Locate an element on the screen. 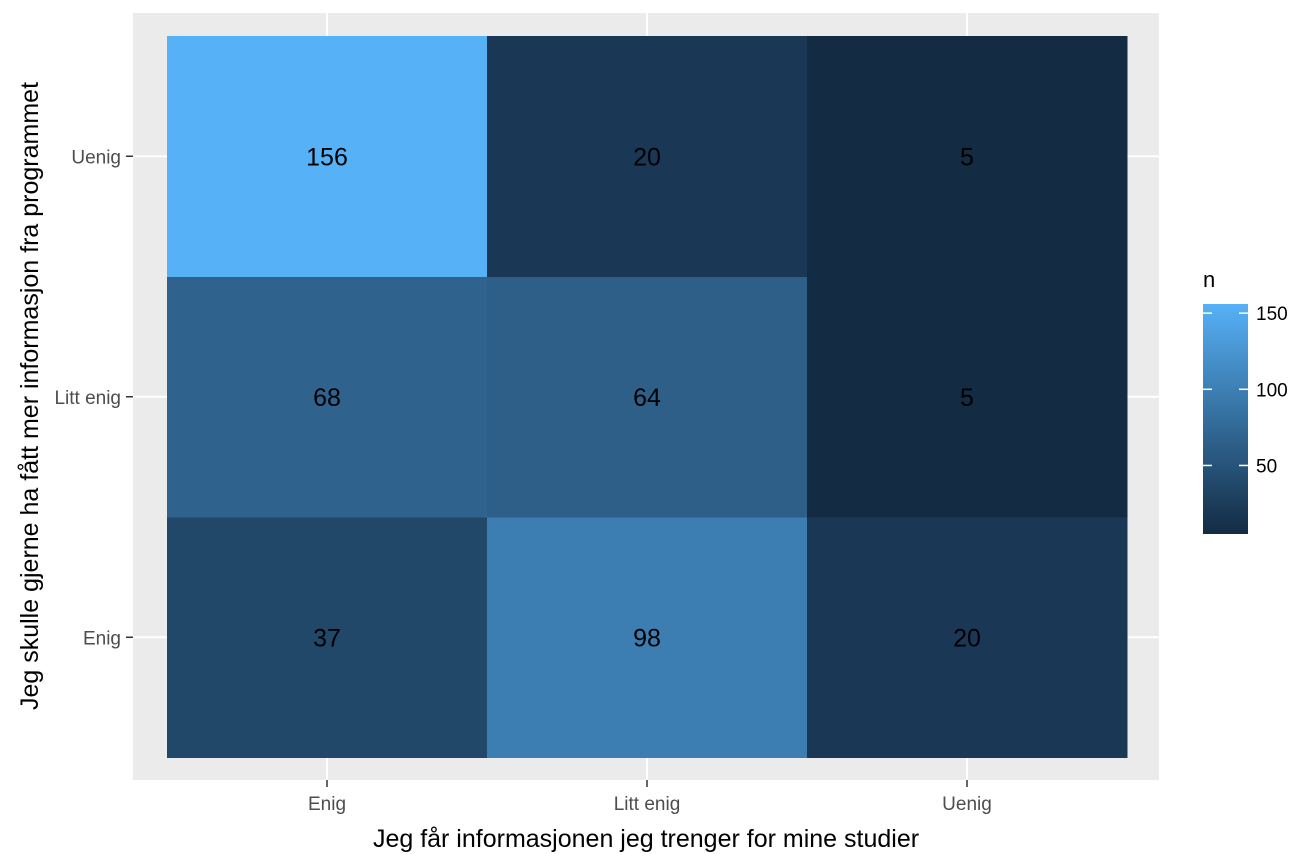 Image resolution: width=1307 pixels, height=854 pixels. y-tick-label: Enig is located at coordinates (102, 638).